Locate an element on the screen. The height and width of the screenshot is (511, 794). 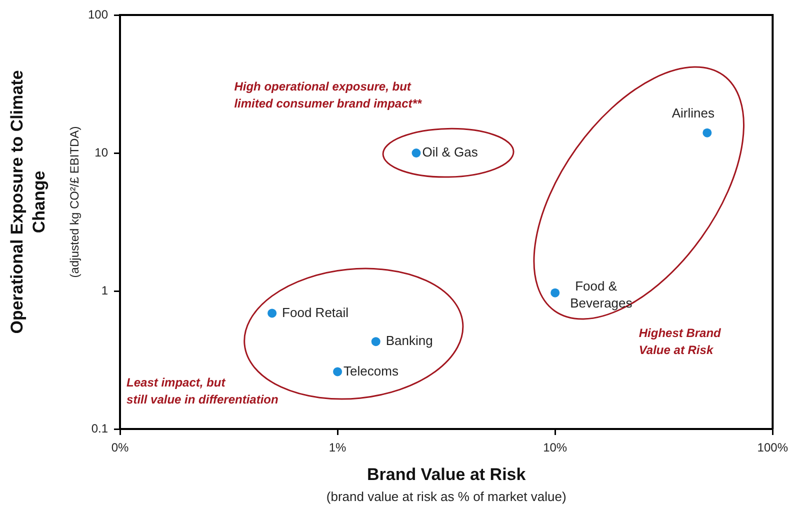
y-tick-label: 100 is located at coordinates (98, 14).